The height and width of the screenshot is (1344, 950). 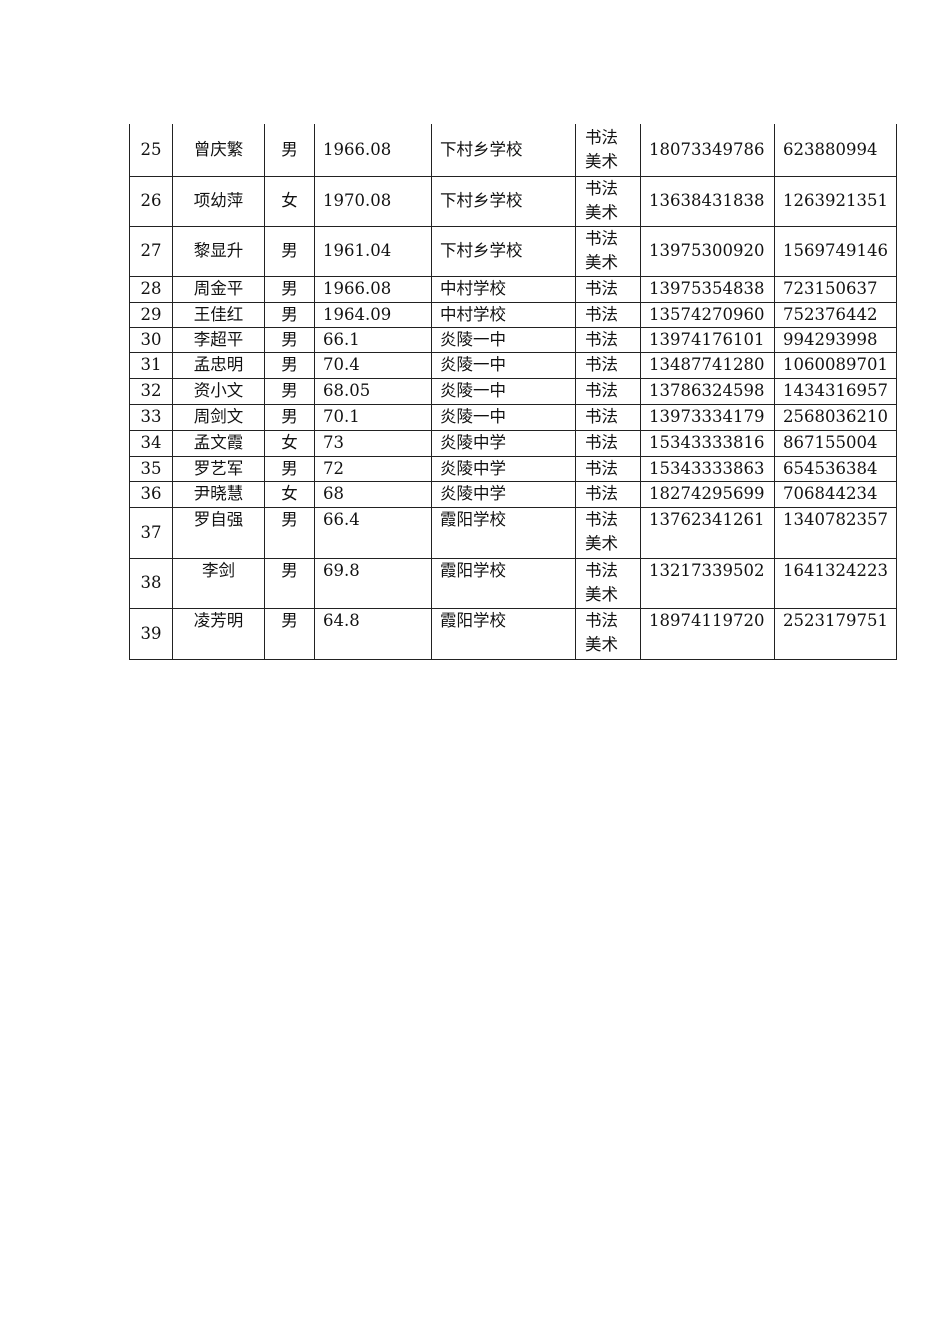 I want to click on phone-cell: 13638431838, so click(x=707, y=201).